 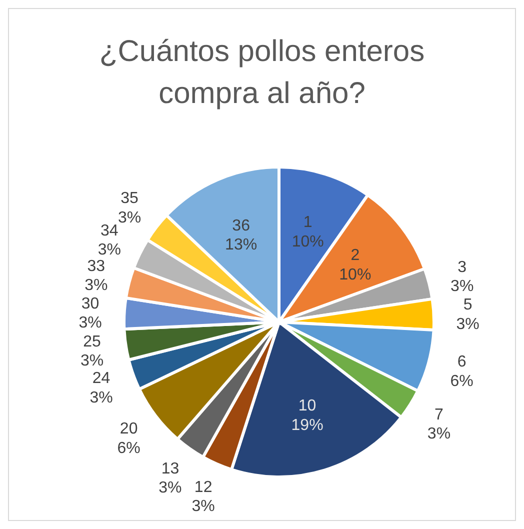 I want to click on slice-label: 10, so click(x=307, y=406).